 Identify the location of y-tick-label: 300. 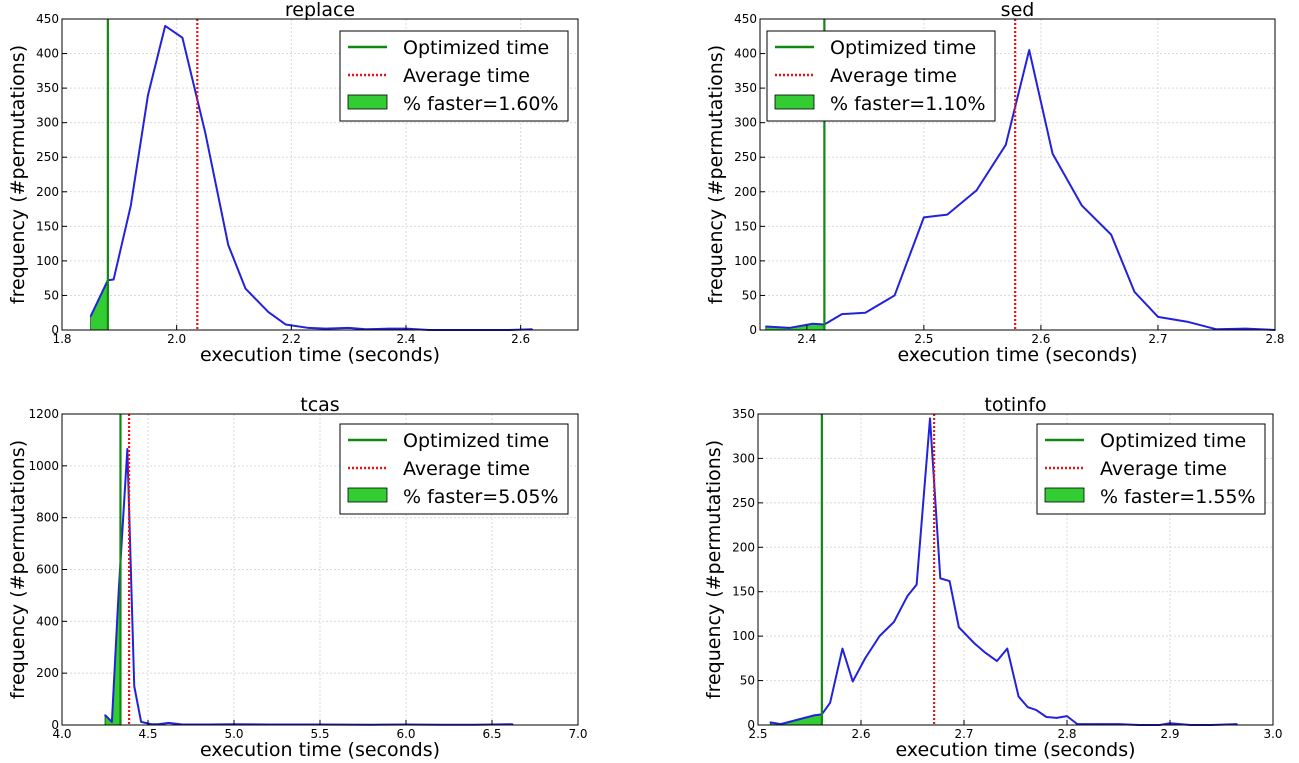
(743, 458).